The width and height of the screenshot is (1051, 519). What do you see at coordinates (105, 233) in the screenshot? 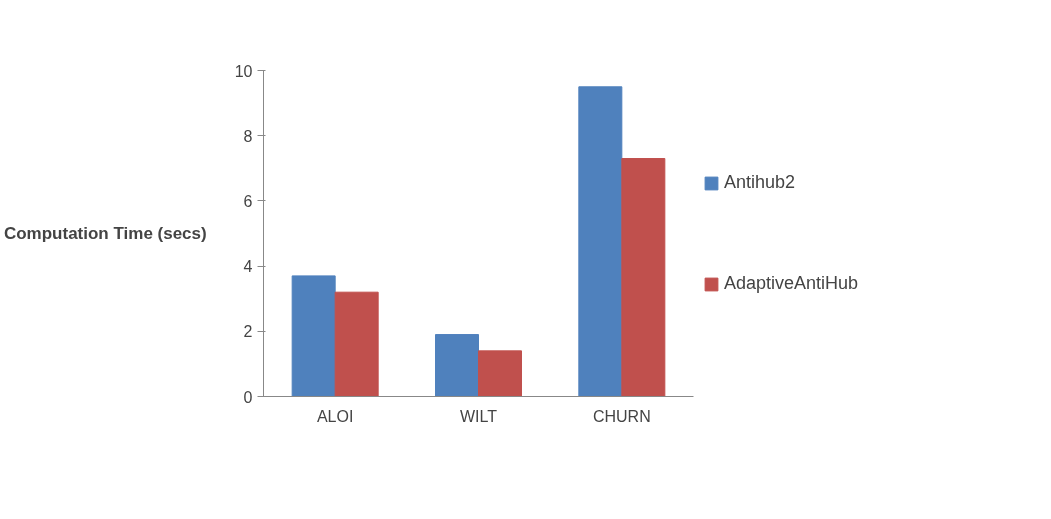
I see `y-axis-title: Computation Time (secs)` at bounding box center [105, 233].